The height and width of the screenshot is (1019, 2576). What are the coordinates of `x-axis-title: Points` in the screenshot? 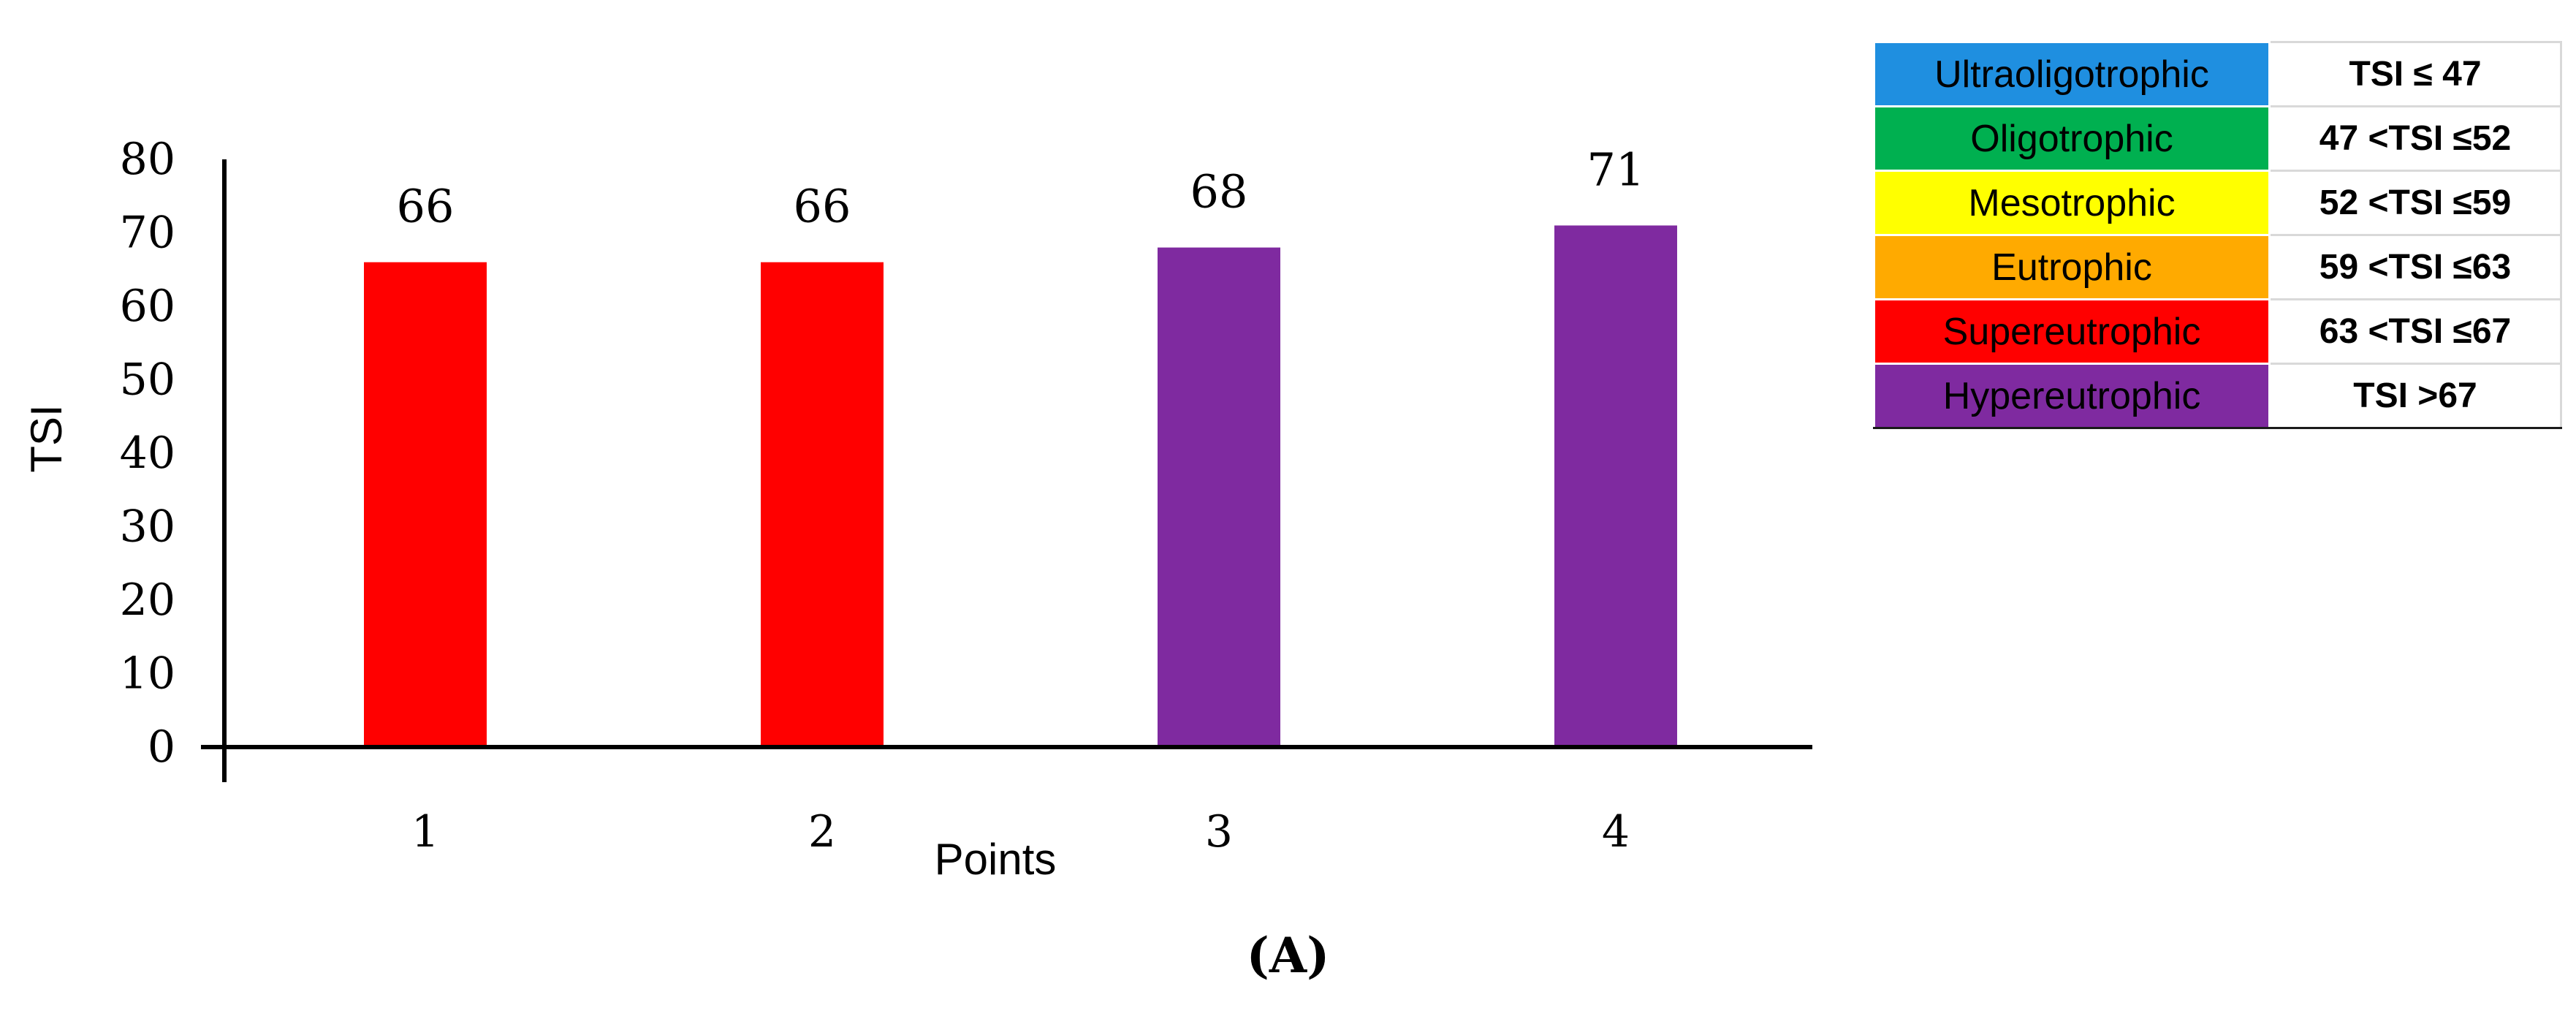 It's located at (996, 859).